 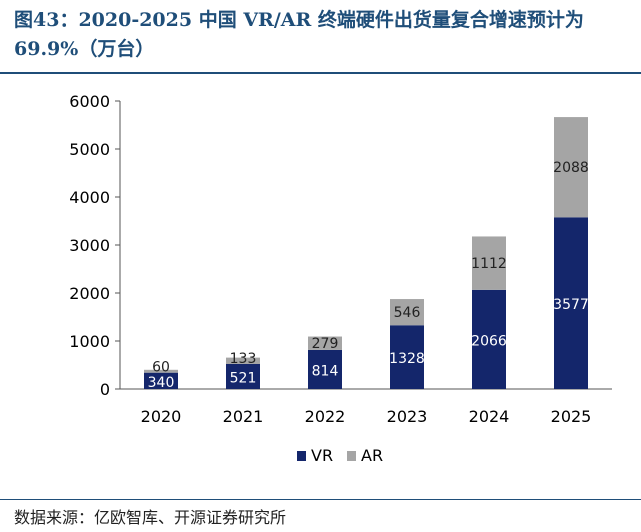 I want to click on bar-ar-2025, so click(x=571, y=167).